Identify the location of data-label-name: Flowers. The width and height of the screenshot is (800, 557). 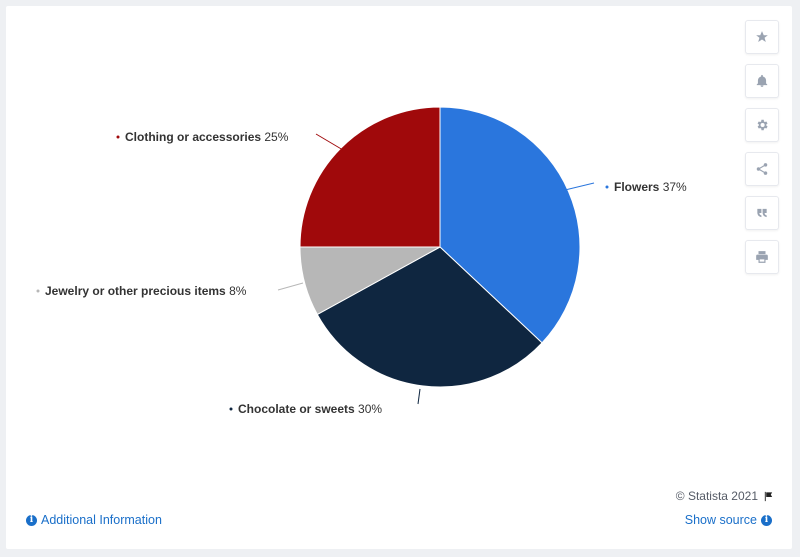
(637, 187).